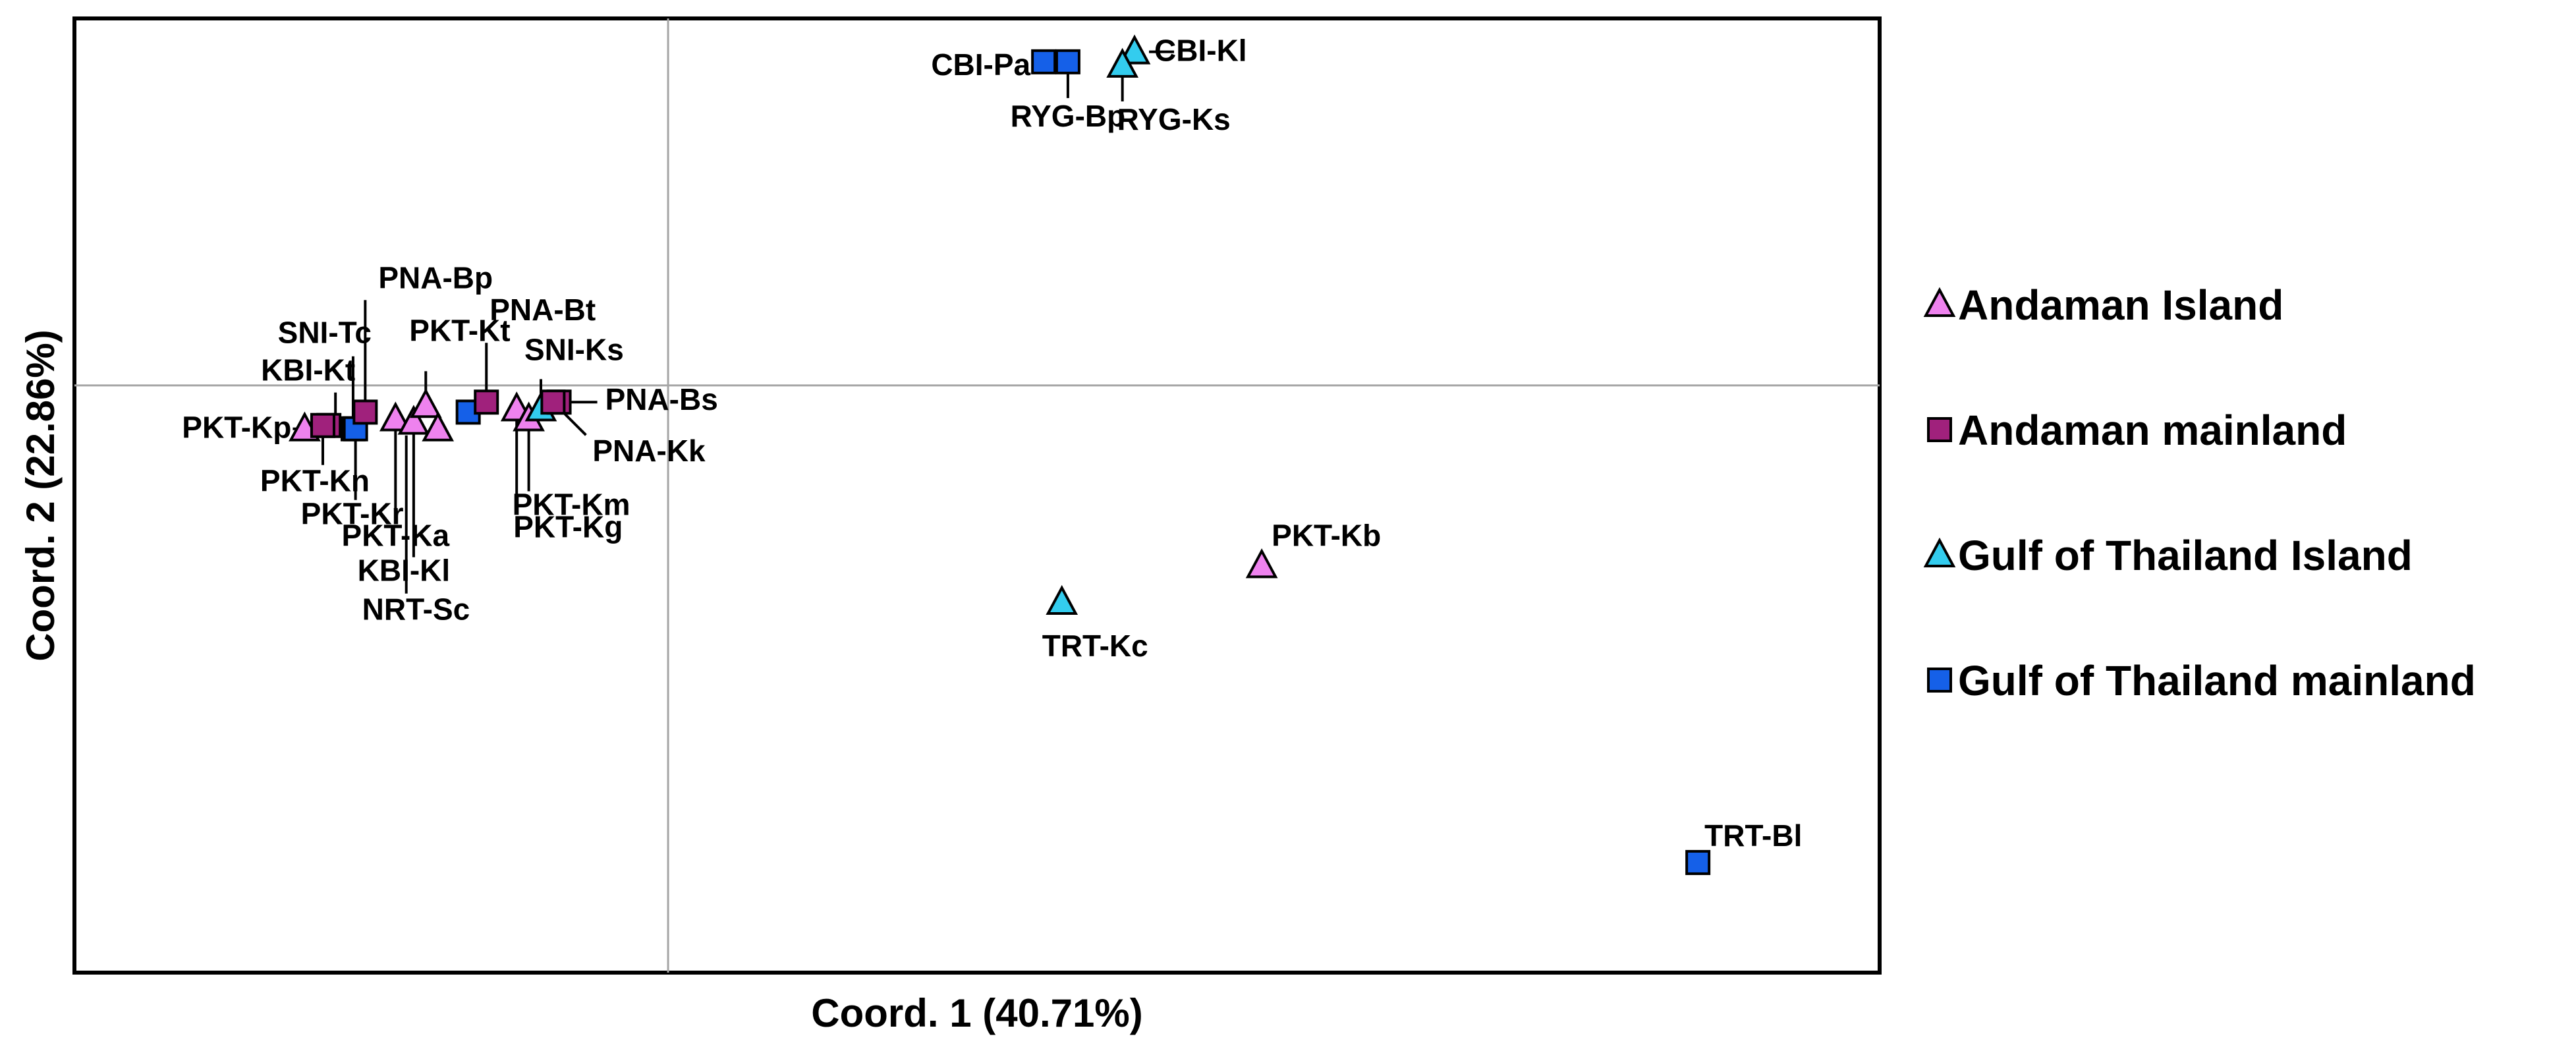 The image size is (2576, 1053). What do you see at coordinates (1134, 50) in the screenshot?
I see `point-cbi-kl` at bounding box center [1134, 50].